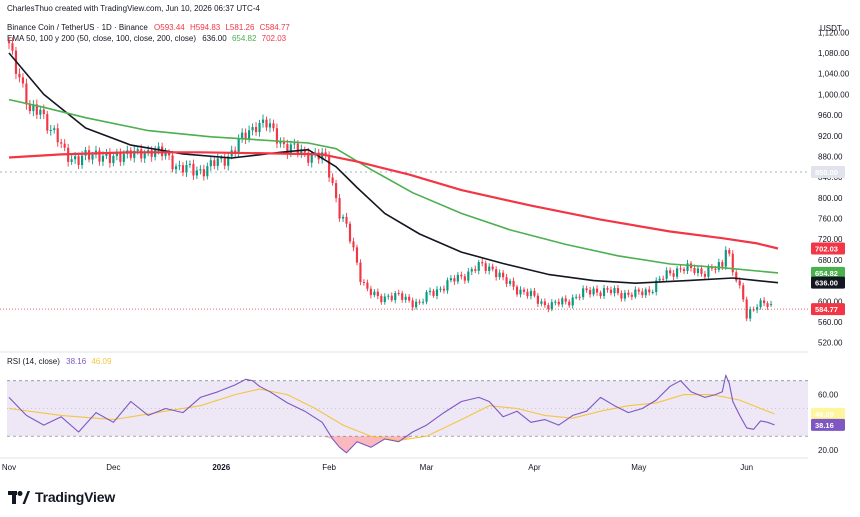 The image size is (860, 517). Describe the element at coordinates (638, 467) in the screenshot. I see `time-tick-label: May` at that location.